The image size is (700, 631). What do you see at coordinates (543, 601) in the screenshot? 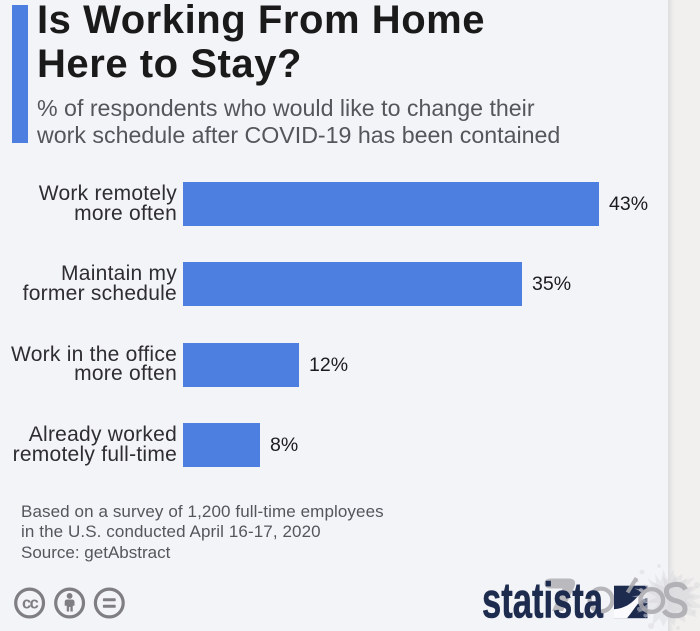
I see `svg-text: statista` at bounding box center [543, 601].